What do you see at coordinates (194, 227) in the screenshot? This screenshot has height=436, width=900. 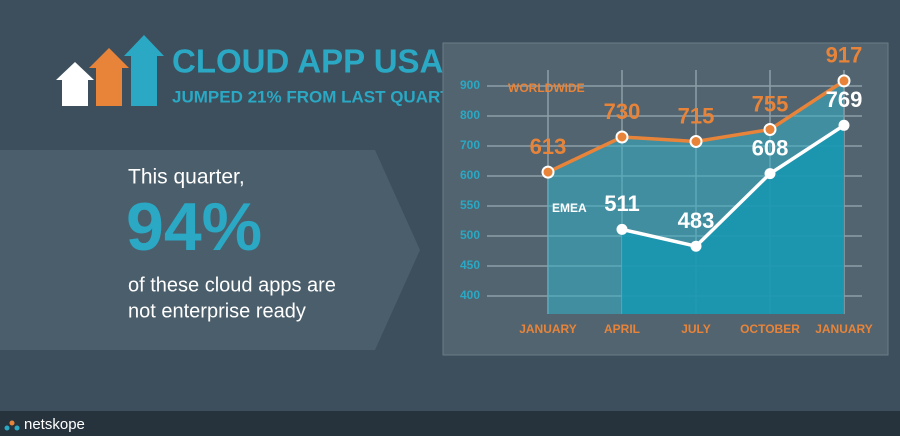 I see `callout-stat: 94%` at bounding box center [194, 227].